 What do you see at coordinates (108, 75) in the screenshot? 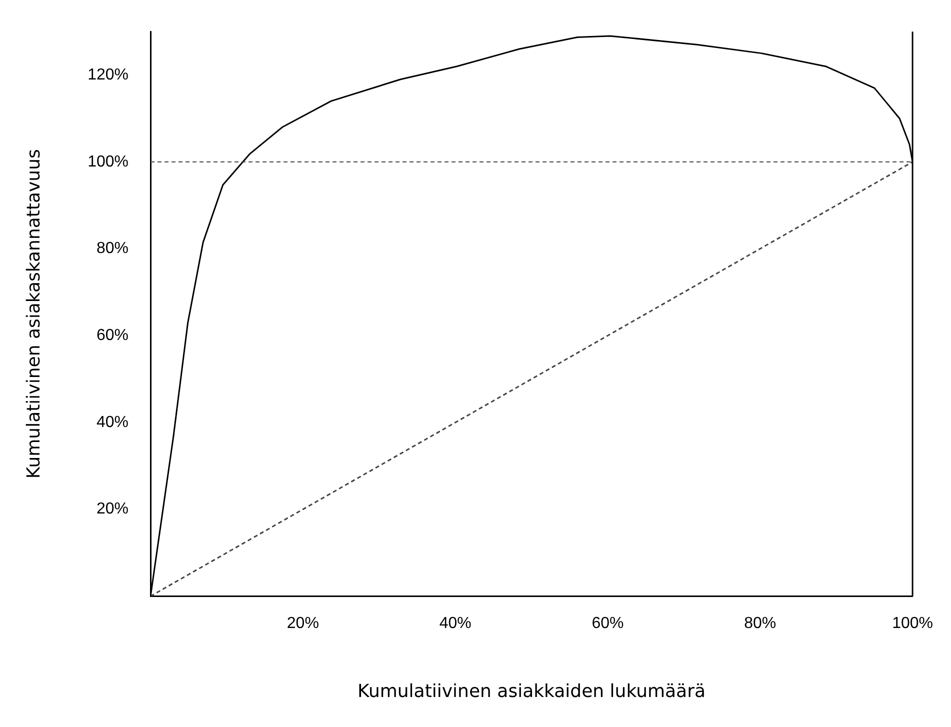
I see `y-tick-label: 120%` at bounding box center [108, 75].